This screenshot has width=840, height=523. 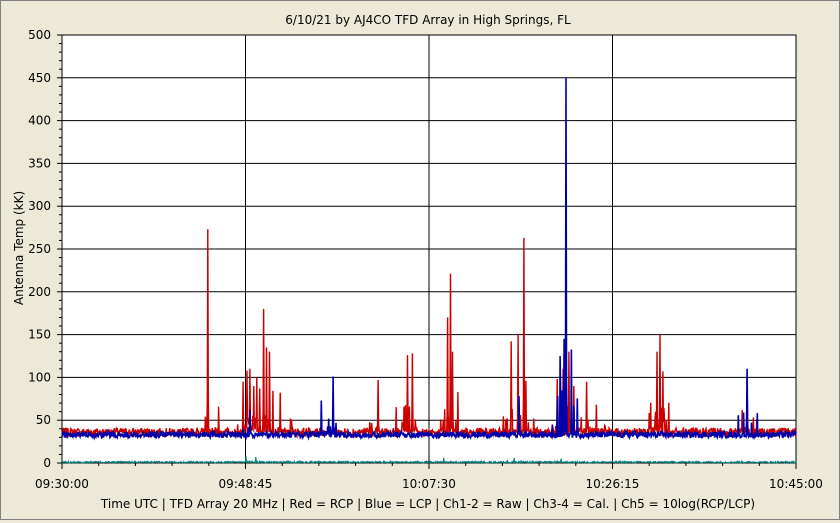 What do you see at coordinates (39, 335) in the screenshot?
I see `y-tick-label: 150` at bounding box center [39, 335].